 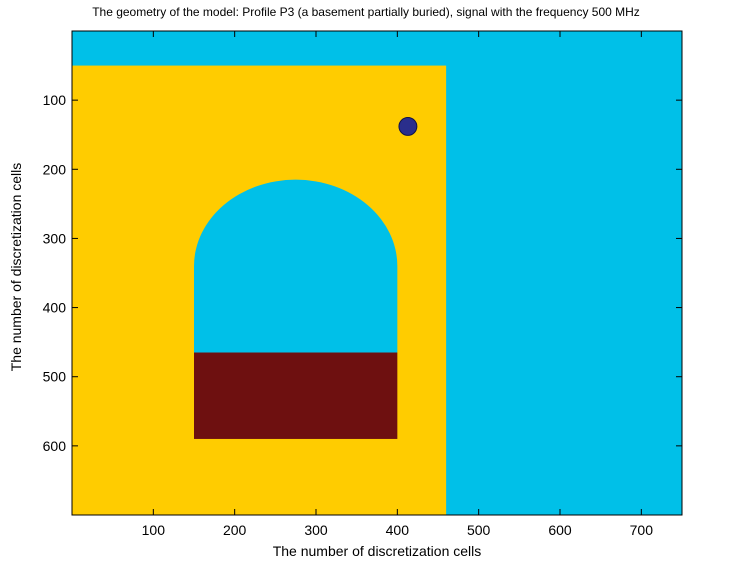 I want to click on x-tick-label: 100, so click(x=154, y=530).